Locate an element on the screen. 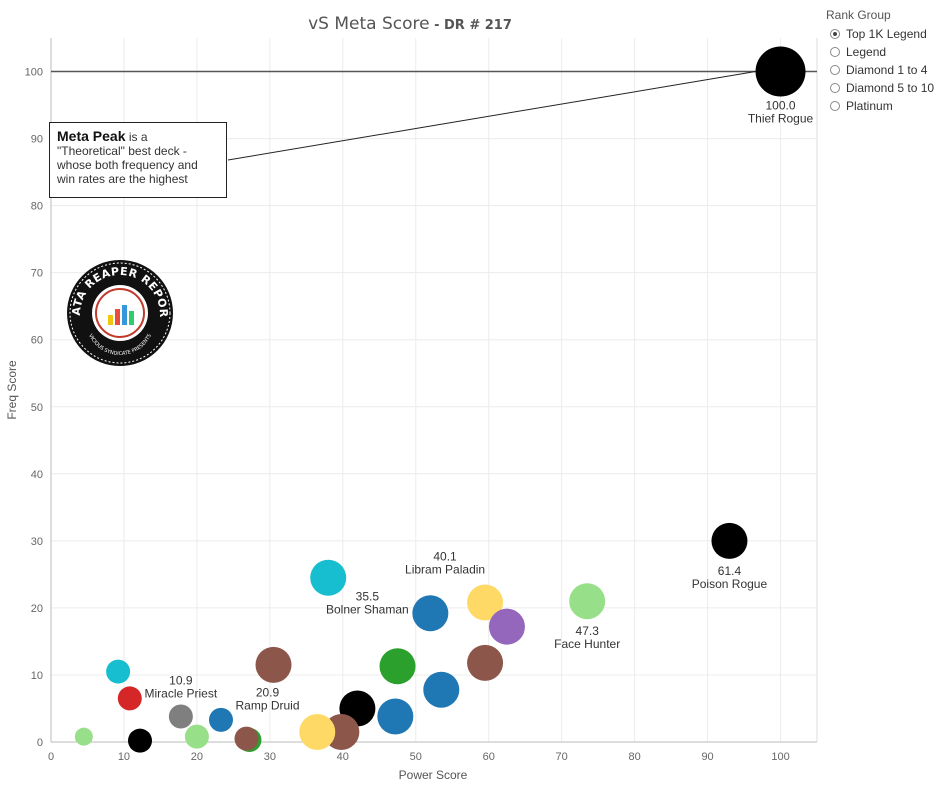  point-value-label: 35.5 is located at coordinates (368, 596).